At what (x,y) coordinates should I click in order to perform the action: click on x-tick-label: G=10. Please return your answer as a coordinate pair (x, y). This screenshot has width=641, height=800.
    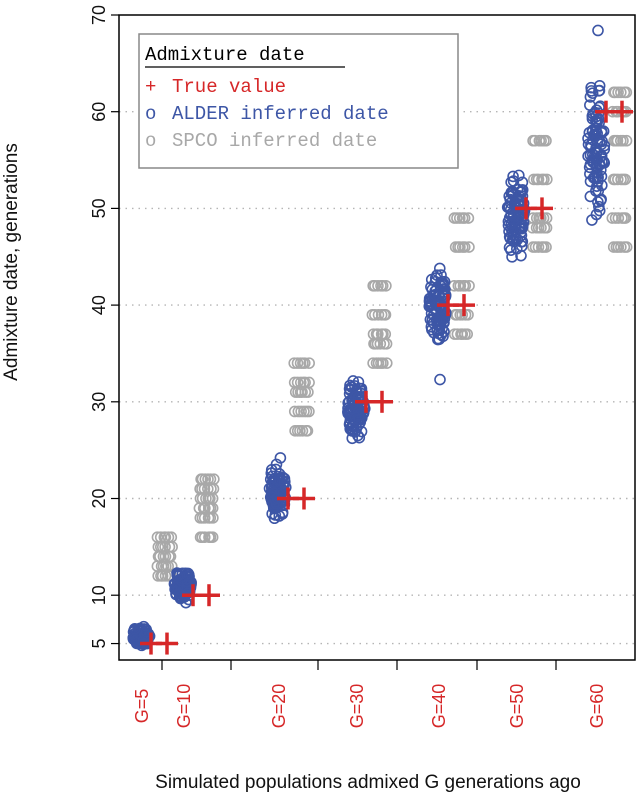
    Looking at the image, I should click on (184, 706).